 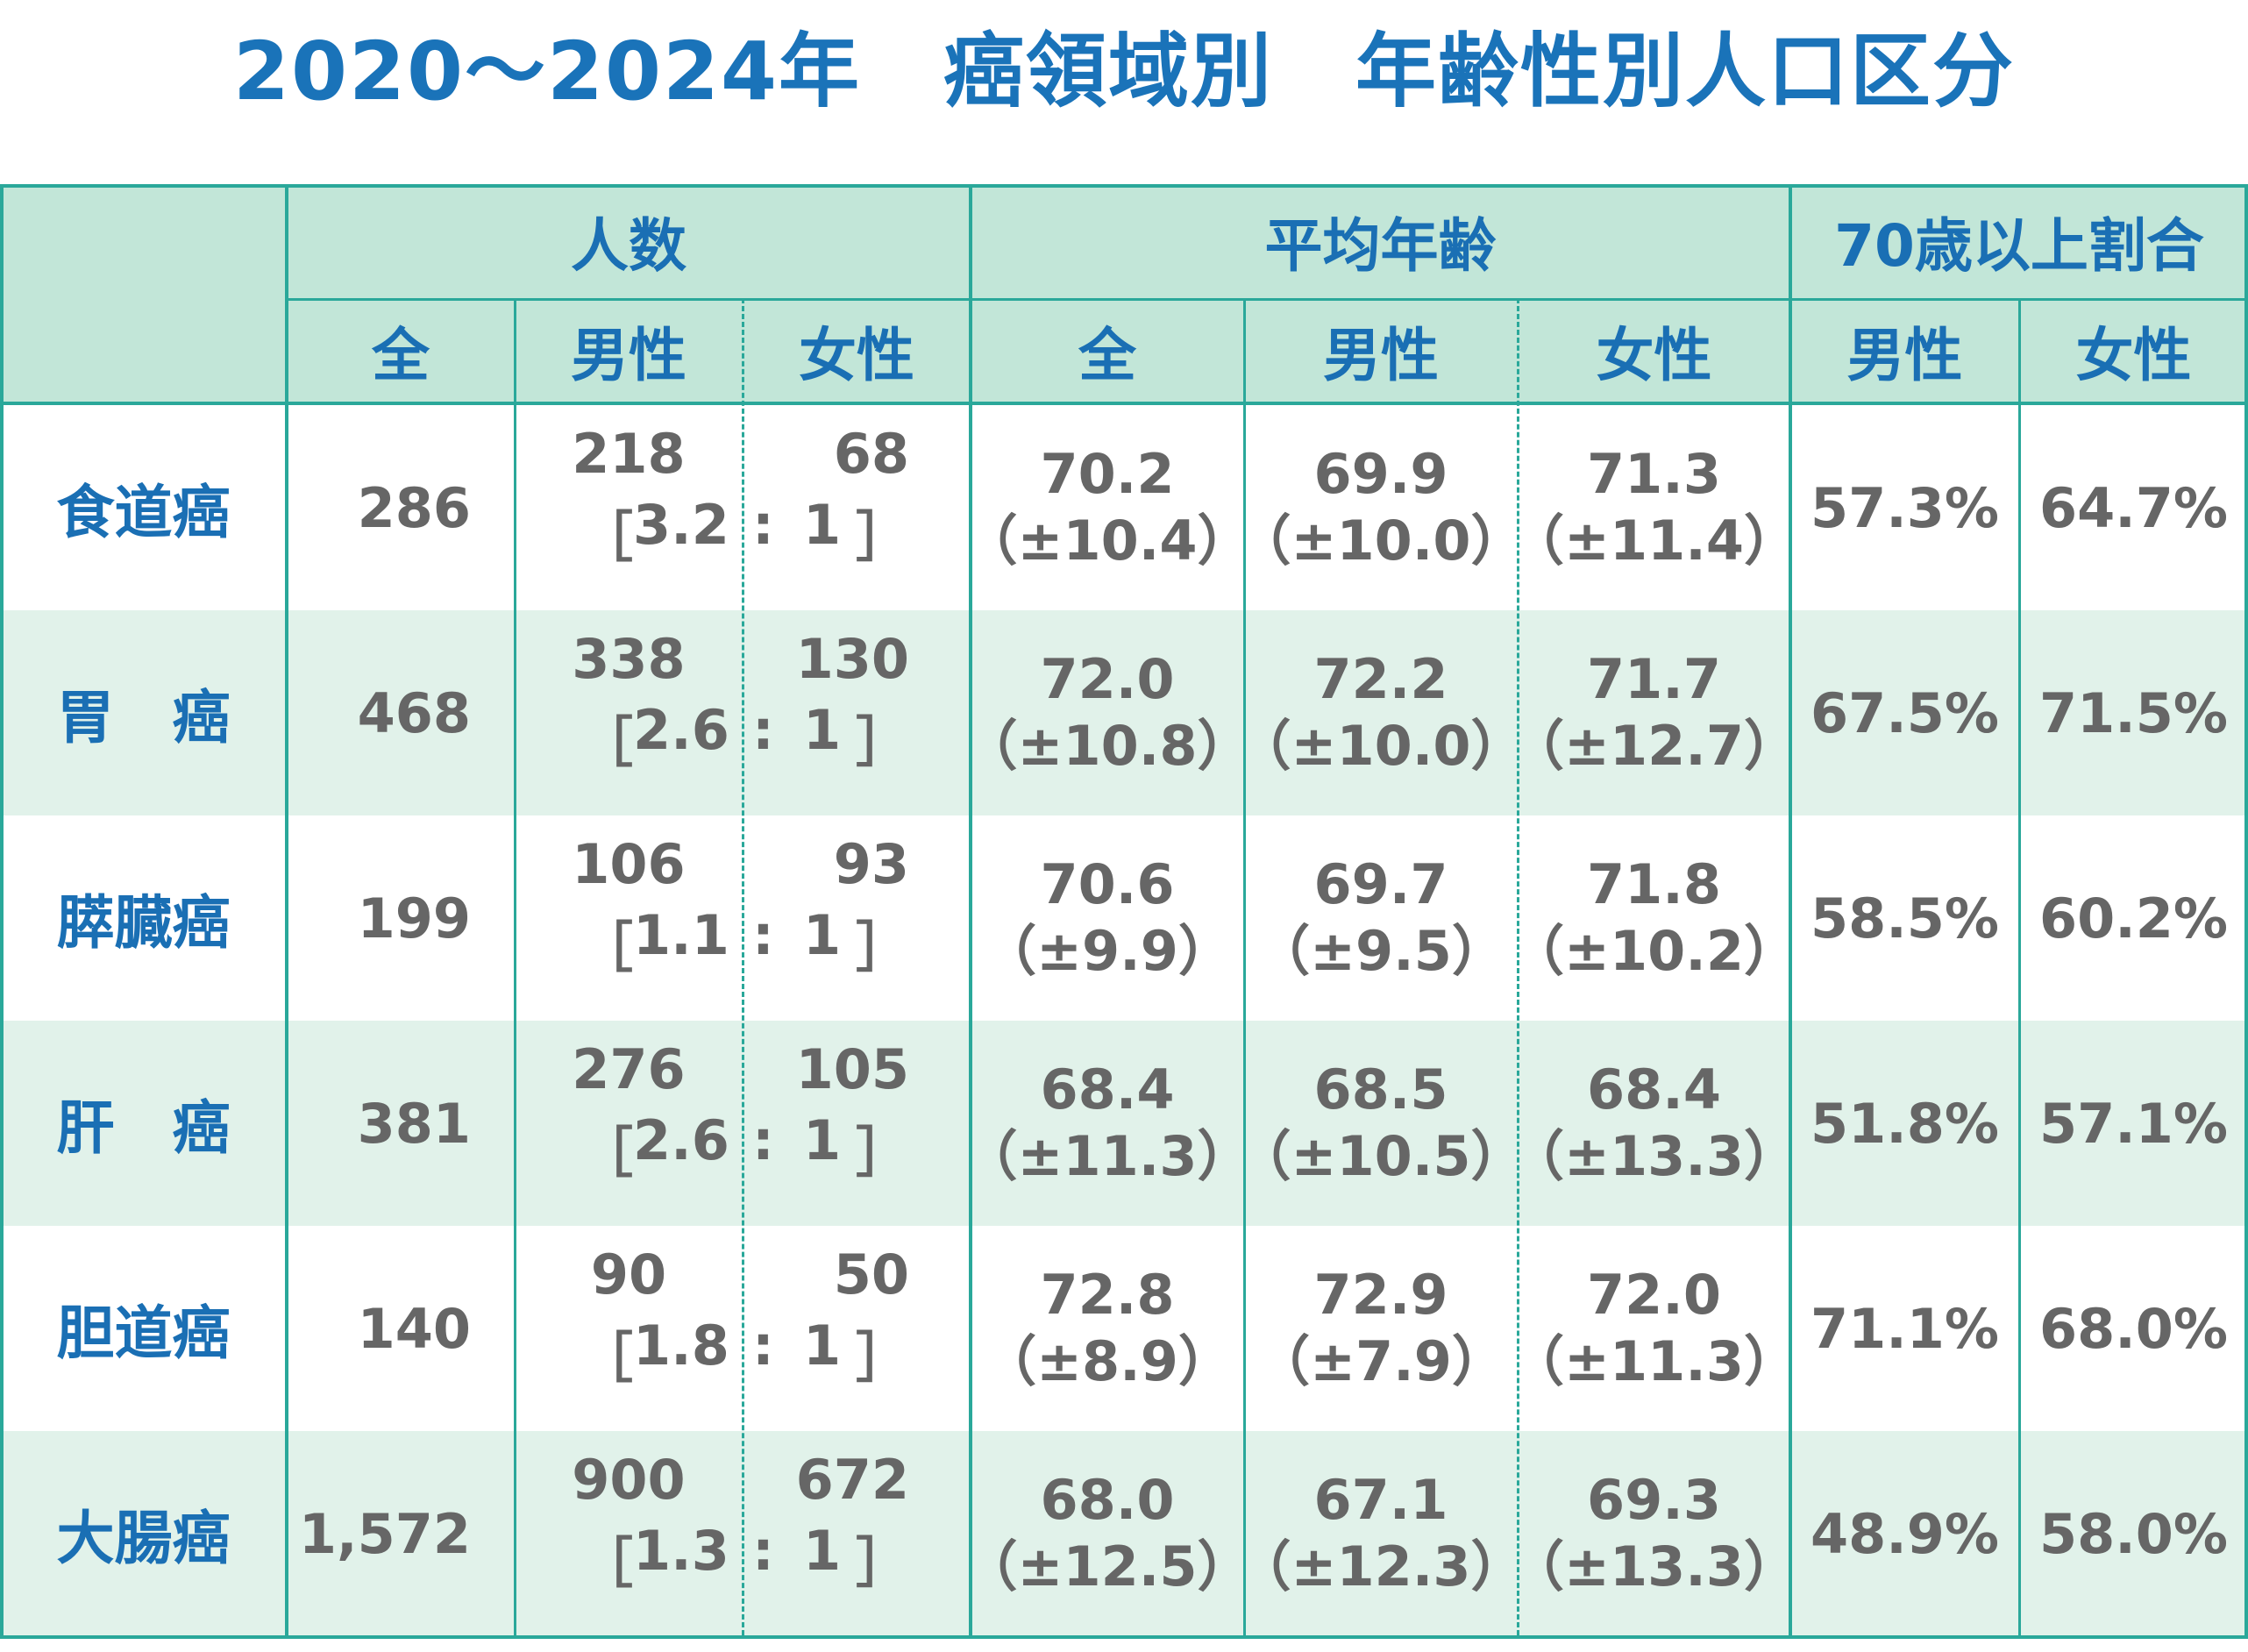 I want to click on age-male-sd: （±9.5）, so click(x=1381, y=951).